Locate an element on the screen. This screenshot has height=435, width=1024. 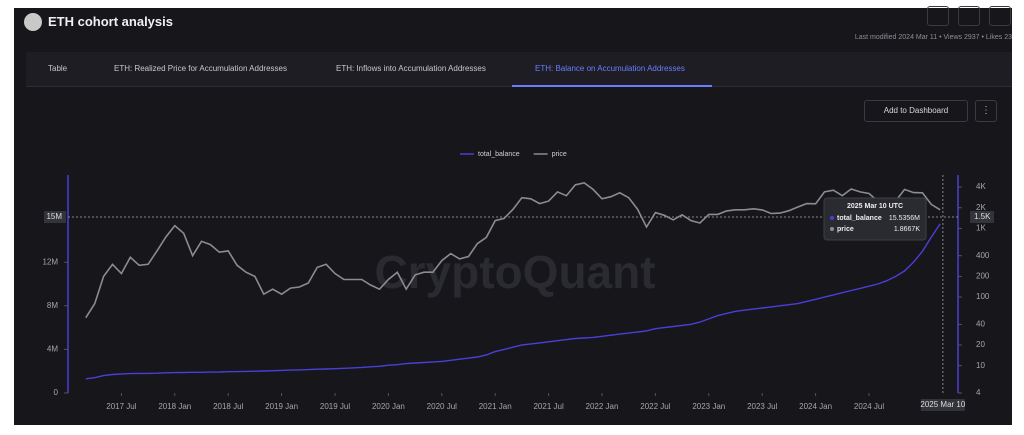
legend-label: price is located at coordinates (559, 154).